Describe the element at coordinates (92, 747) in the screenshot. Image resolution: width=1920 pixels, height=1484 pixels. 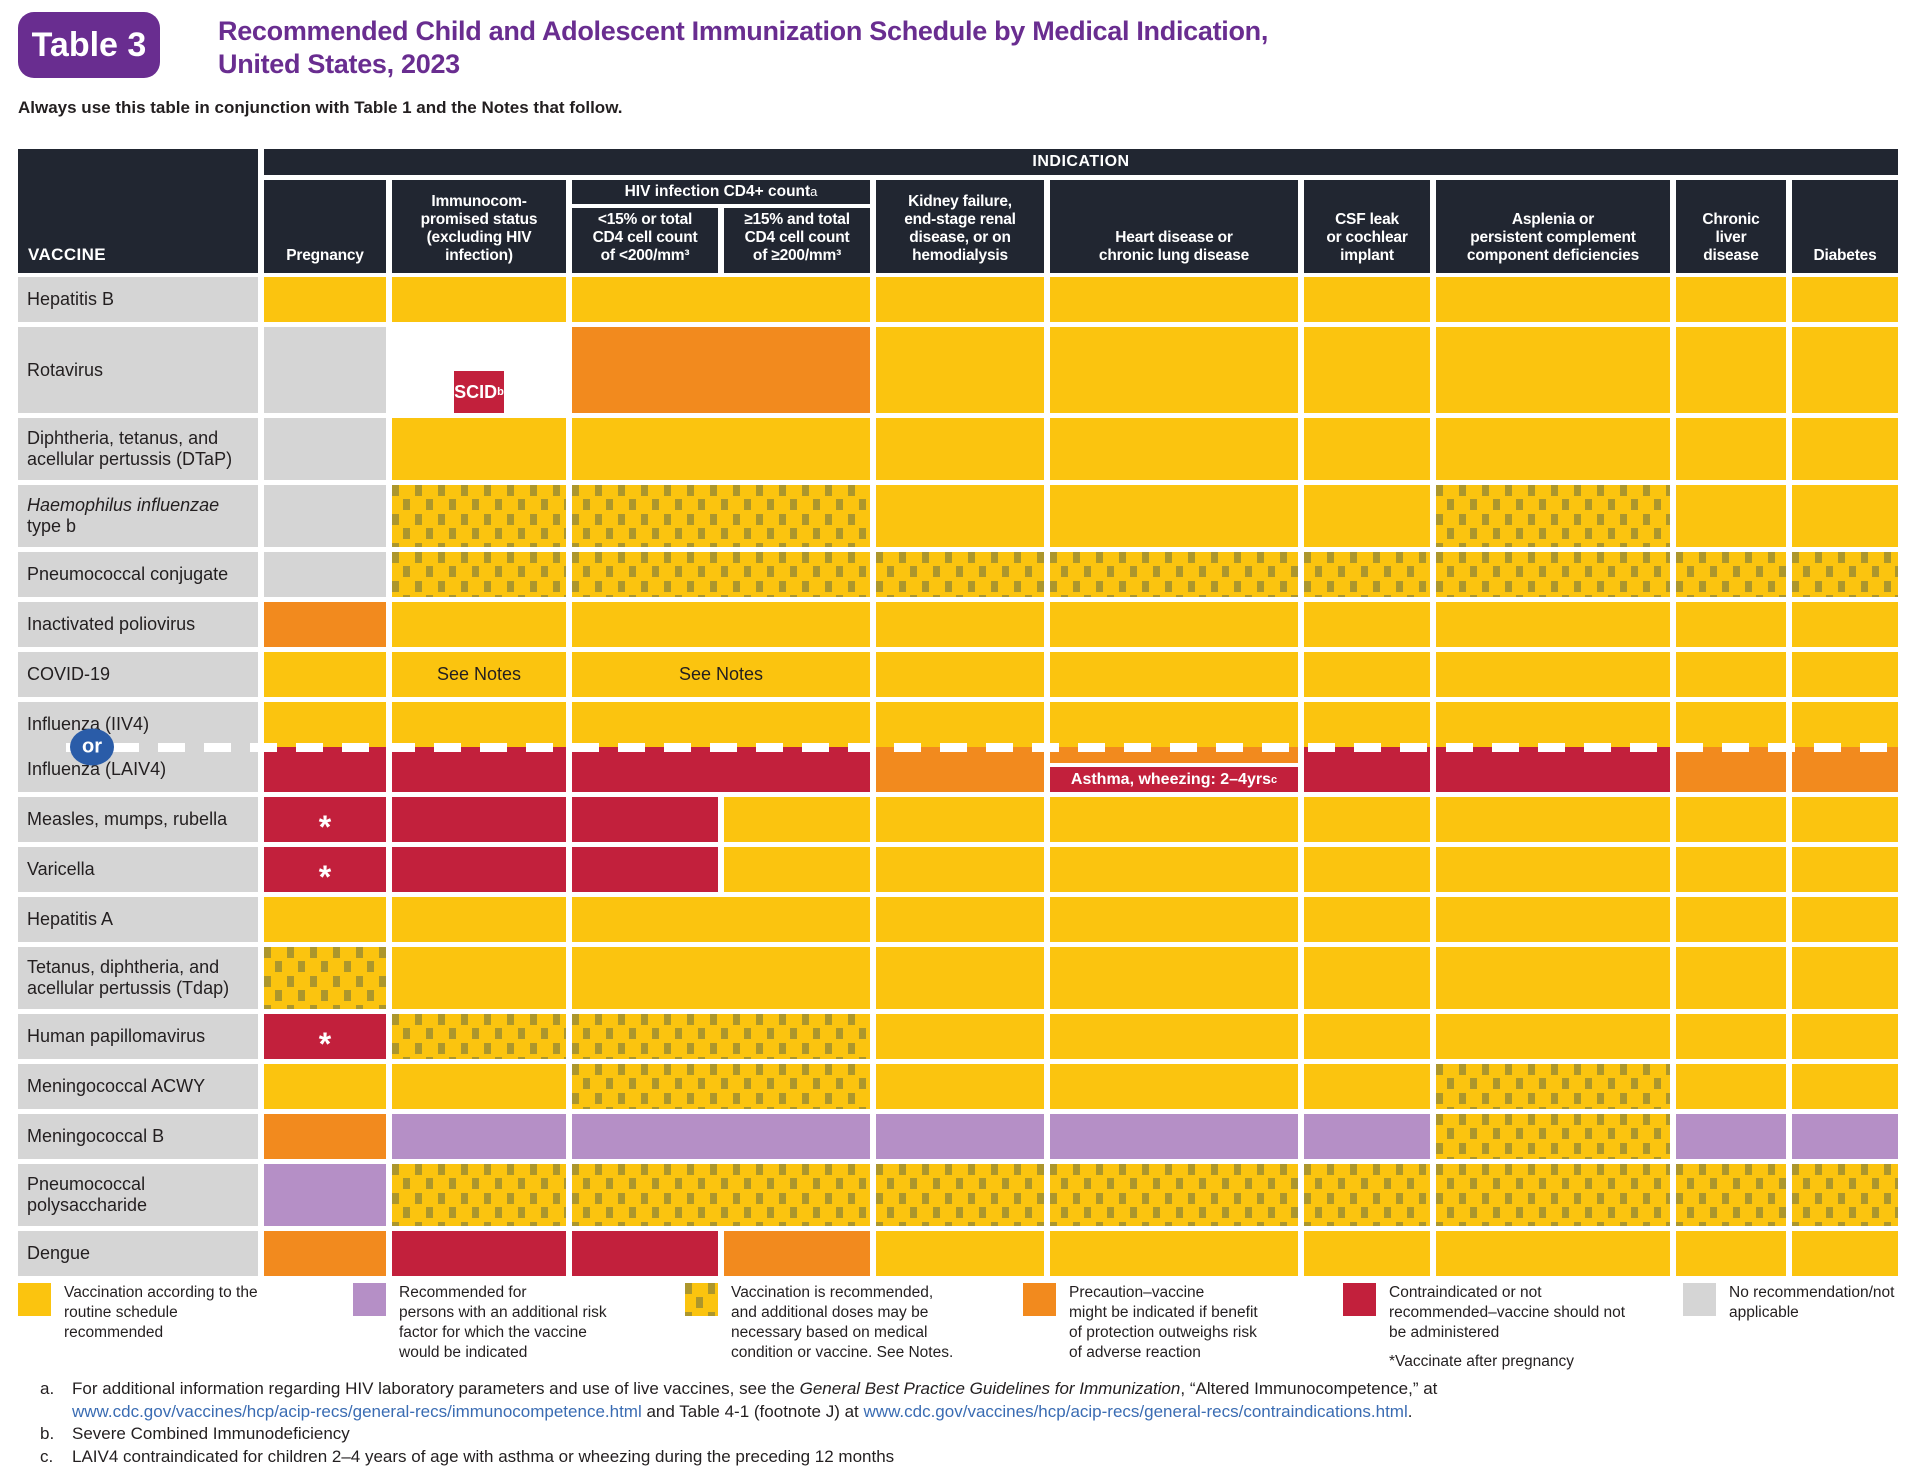
I see `or-badge: or` at that location.